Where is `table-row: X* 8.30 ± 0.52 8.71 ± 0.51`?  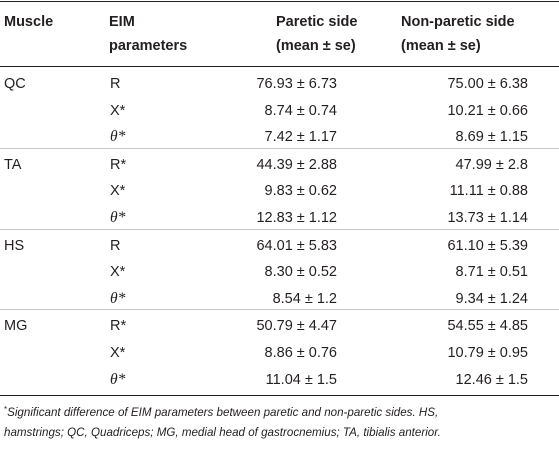 table-row: X* 8.30 ± 0.52 8.71 ± 0.51 is located at coordinates (279, 269).